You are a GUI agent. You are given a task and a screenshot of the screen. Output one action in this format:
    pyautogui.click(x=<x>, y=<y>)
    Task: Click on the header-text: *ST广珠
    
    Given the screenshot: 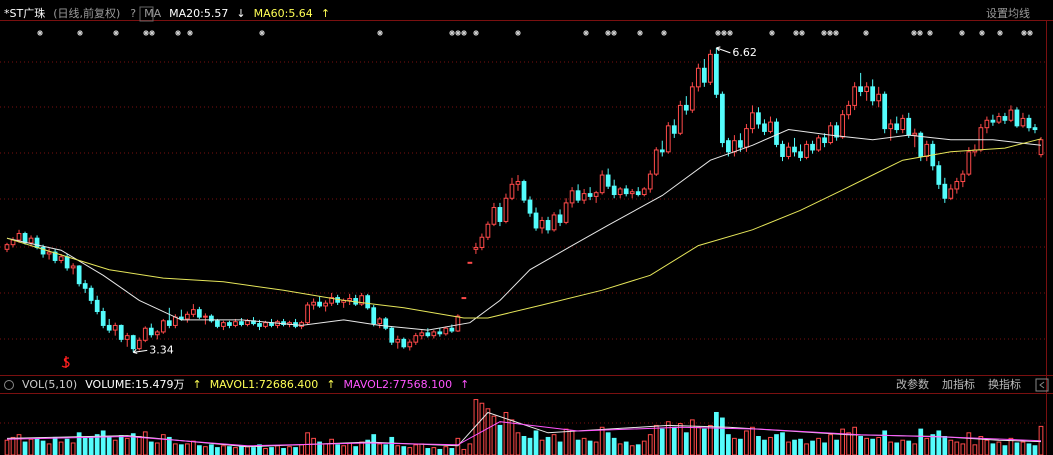 What is the action you would take?
    pyautogui.click(x=24, y=13)
    